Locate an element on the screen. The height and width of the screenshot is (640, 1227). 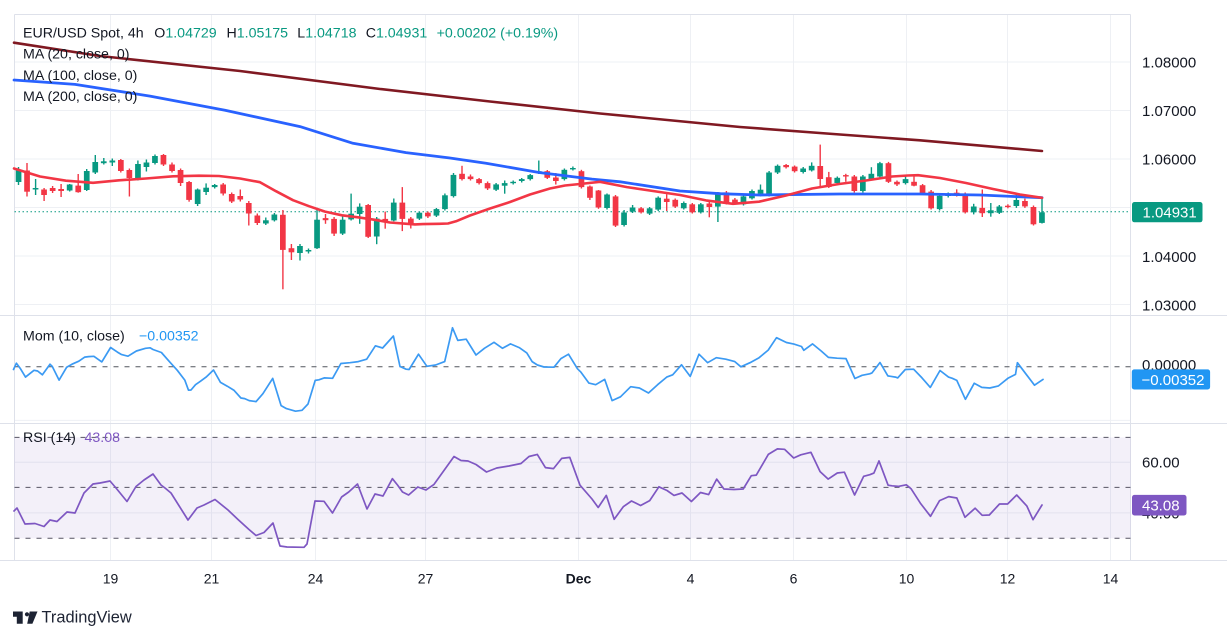
svg-text:Mom (10, close)−0.00352: Mom (10, close) −0.00352 is located at coordinates (111, 337).